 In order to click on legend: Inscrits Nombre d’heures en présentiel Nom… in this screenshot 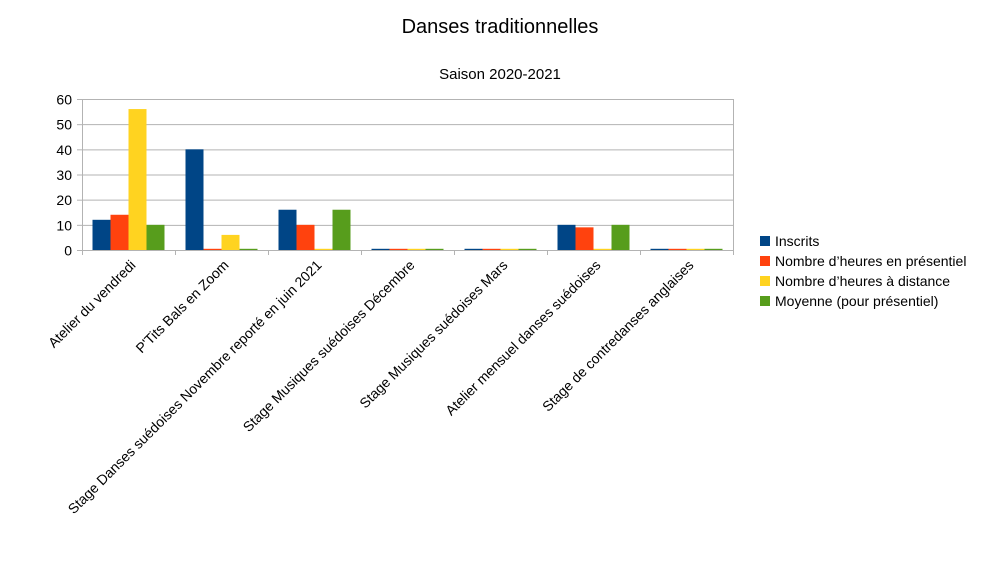, I will do `click(863, 271)`.